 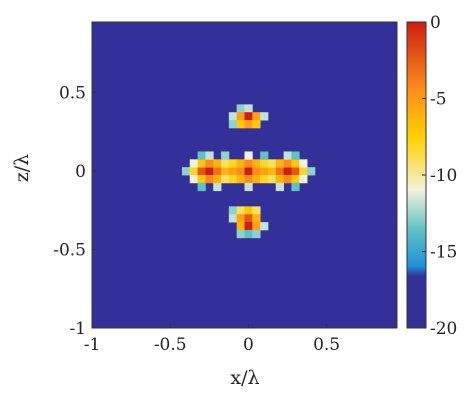 What do you see at coordinates (92, 345) in the screenshot?
I see `x-tick-label: -1` at bounding box center [92, 345].